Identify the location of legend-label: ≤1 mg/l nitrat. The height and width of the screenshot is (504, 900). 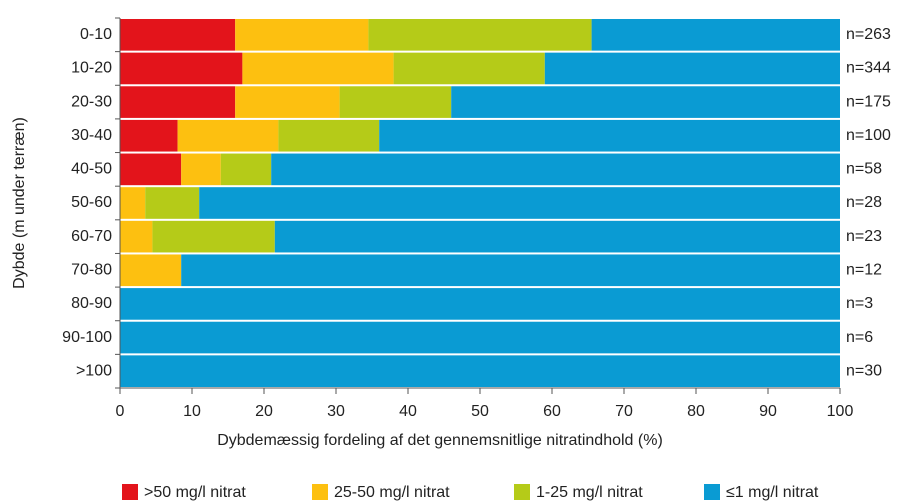
(772, 492).